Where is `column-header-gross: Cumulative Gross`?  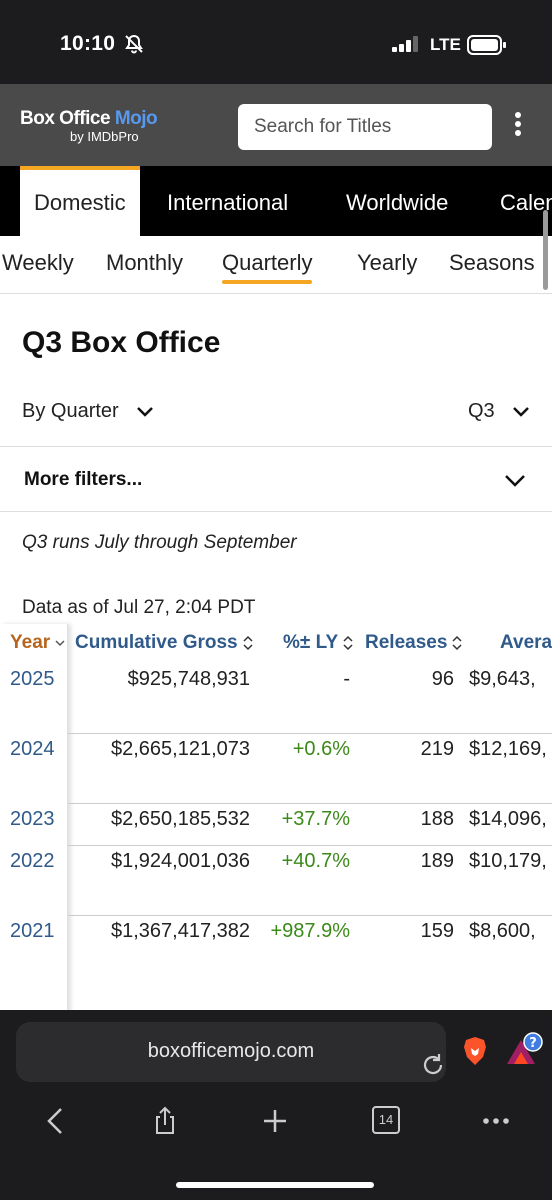
column-header-gross: Cumulative Gross is located at coordinates (164, 643).